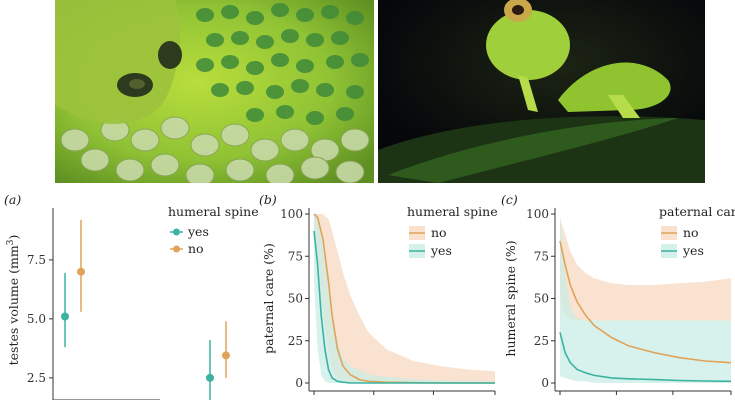 Image resolution: width=735 pixels, height=400 pixels. I want to click on y-axis-label-b: paternal care (%), so click(268, 298).